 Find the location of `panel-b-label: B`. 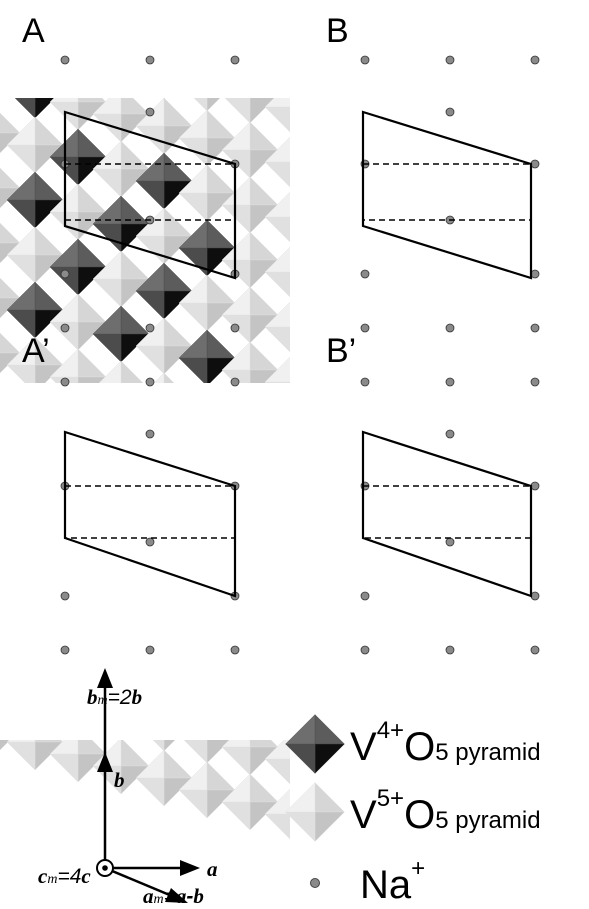

panel-b-label: B is located at coordinates (337, 31).